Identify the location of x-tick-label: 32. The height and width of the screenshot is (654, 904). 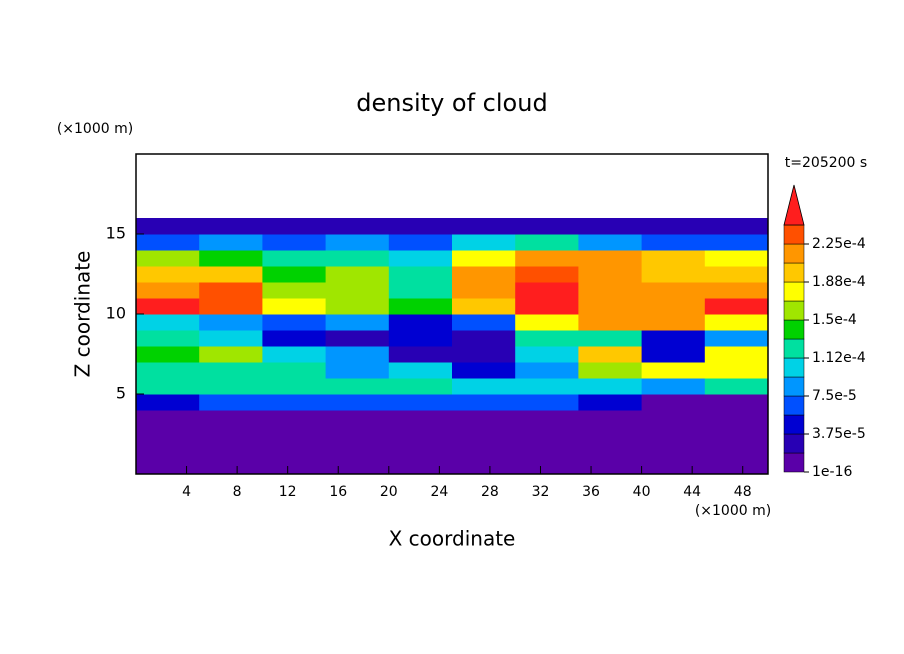
(541, 492).